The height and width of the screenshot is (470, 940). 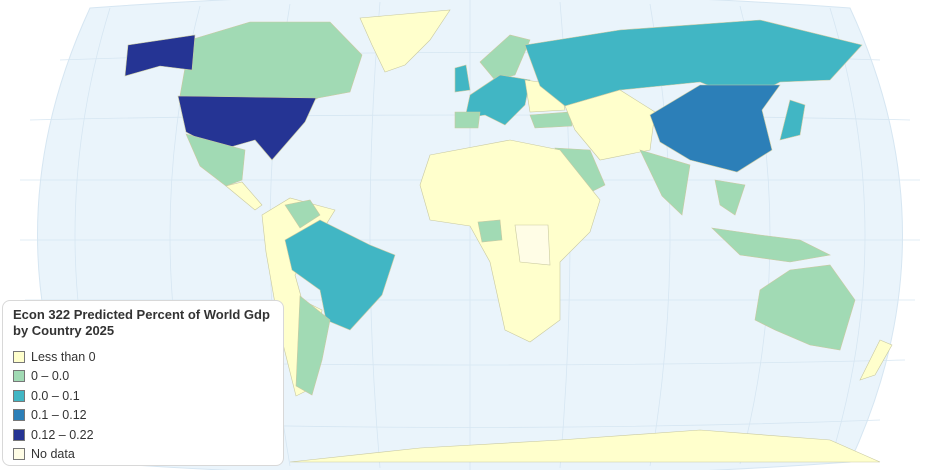 I want to click on country-scandinavia, so click(x=505, y=57).